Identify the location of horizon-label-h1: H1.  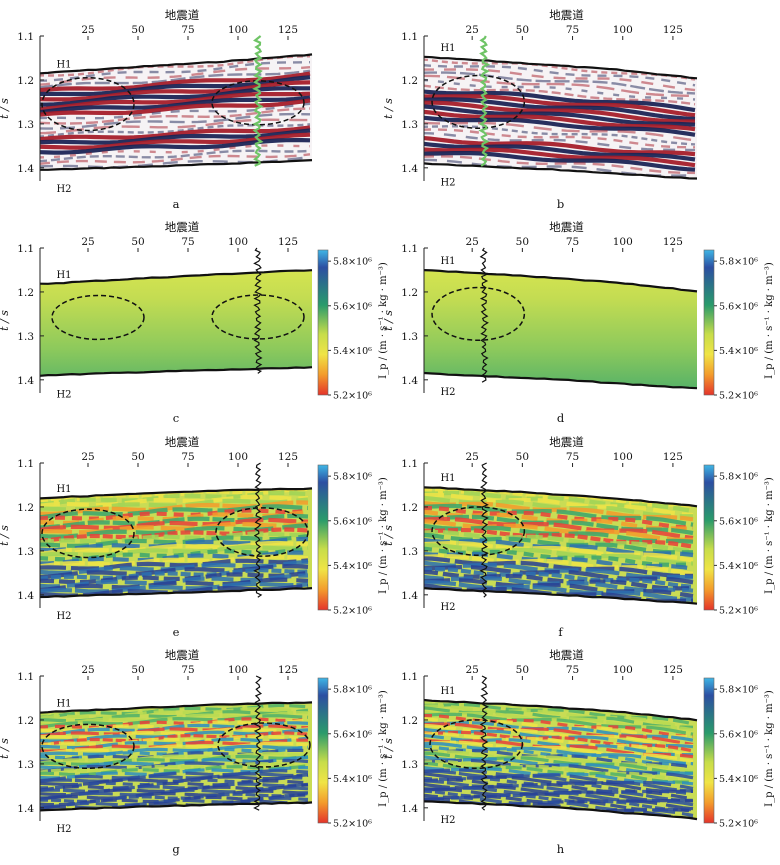
(447, 691).